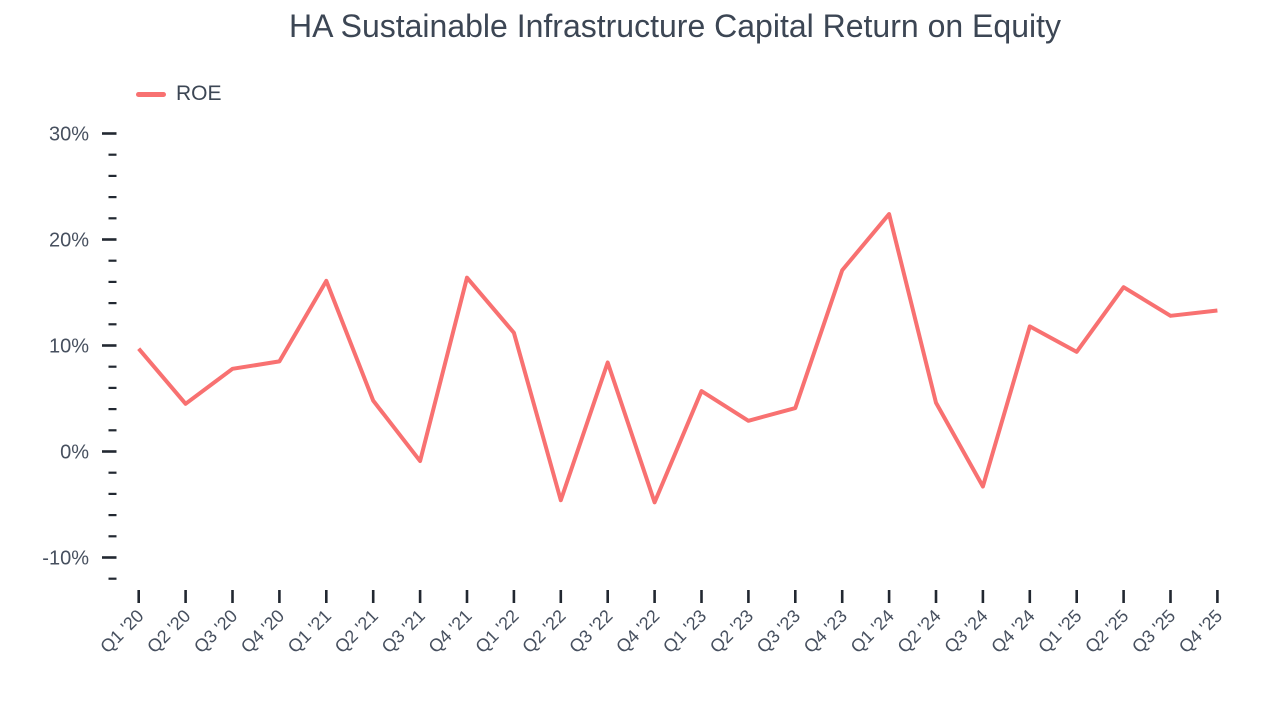  What do you see at coordinates (309, 631) in the screenshot?
I see `x-axis-tick-label: Q1 '21` at bounding box center [309, 631].